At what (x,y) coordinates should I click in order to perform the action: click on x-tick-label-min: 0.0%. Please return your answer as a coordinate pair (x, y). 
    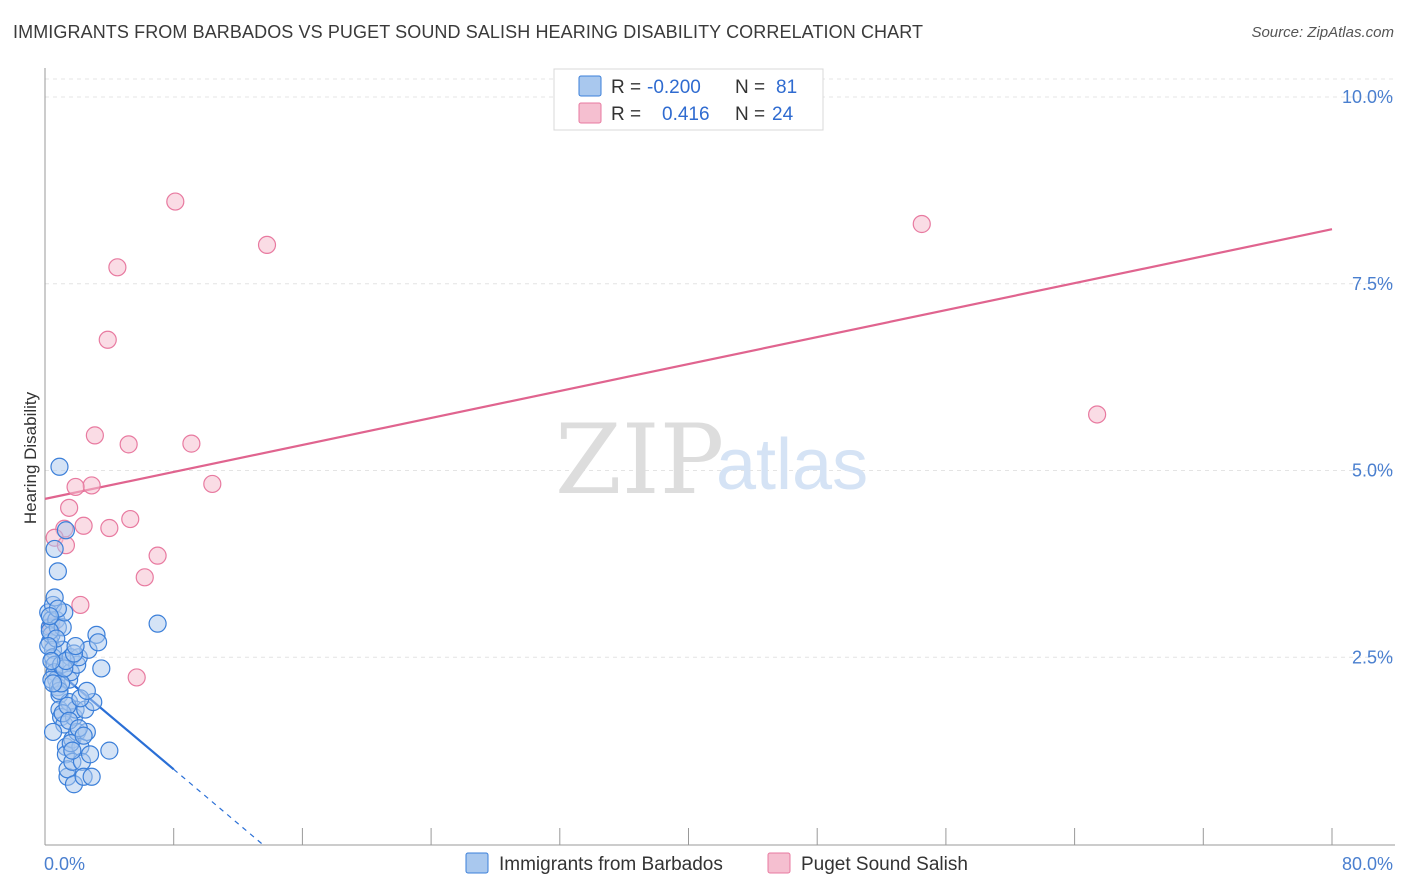
    Looking at the image, I should click on (64, 864).